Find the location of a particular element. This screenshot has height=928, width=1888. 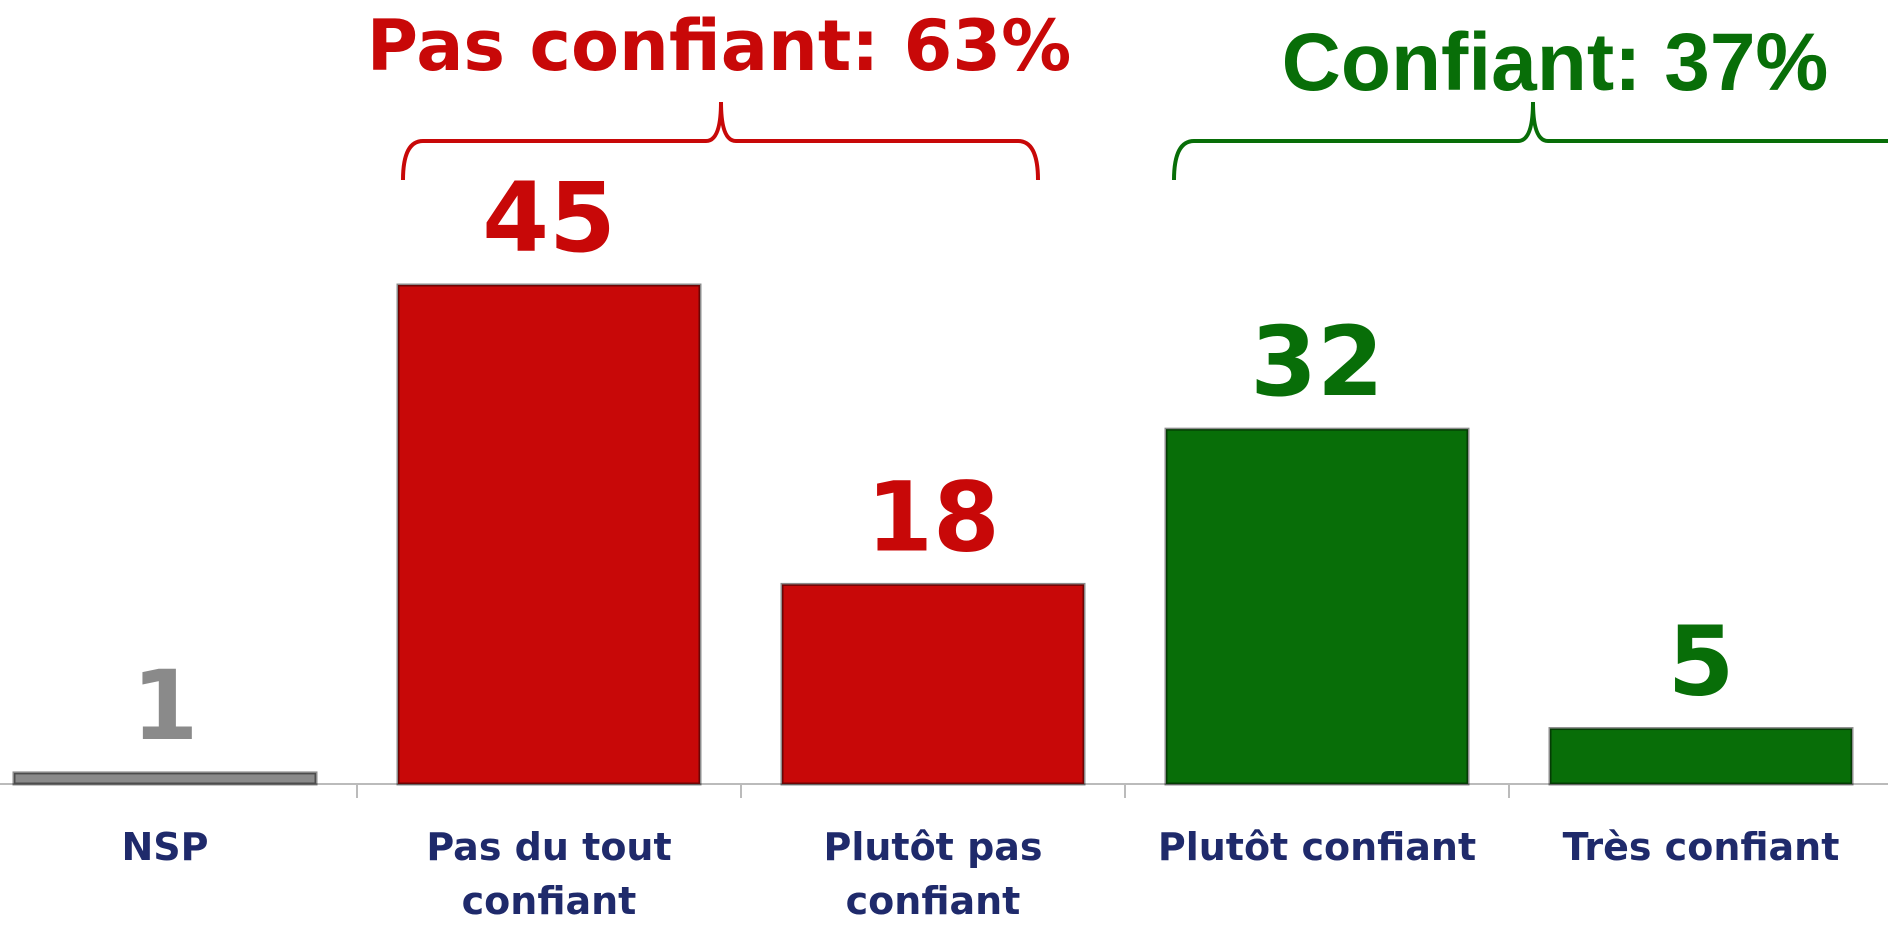

annotation: Confiant: 37% is located at coordinates (1555, 62).